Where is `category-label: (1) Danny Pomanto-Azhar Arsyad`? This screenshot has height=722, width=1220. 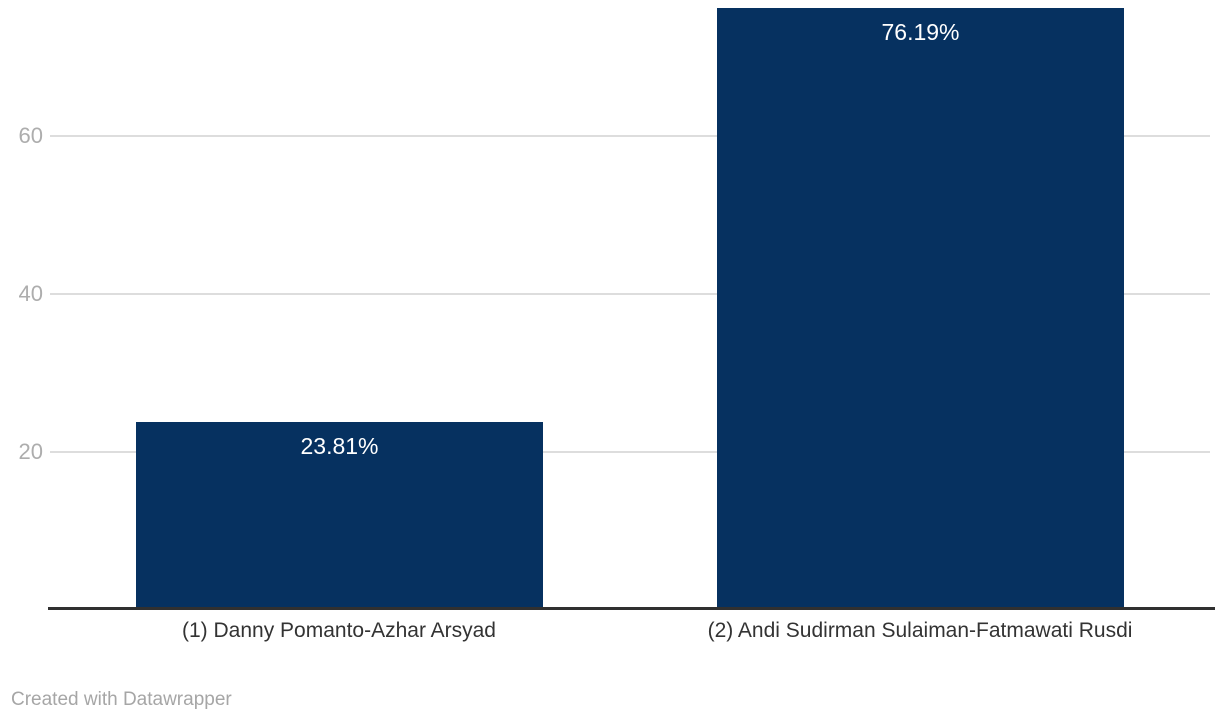
category-label: (1) Danny Pomanto-Azhar Arsyad is located at coordinates (339, 630).